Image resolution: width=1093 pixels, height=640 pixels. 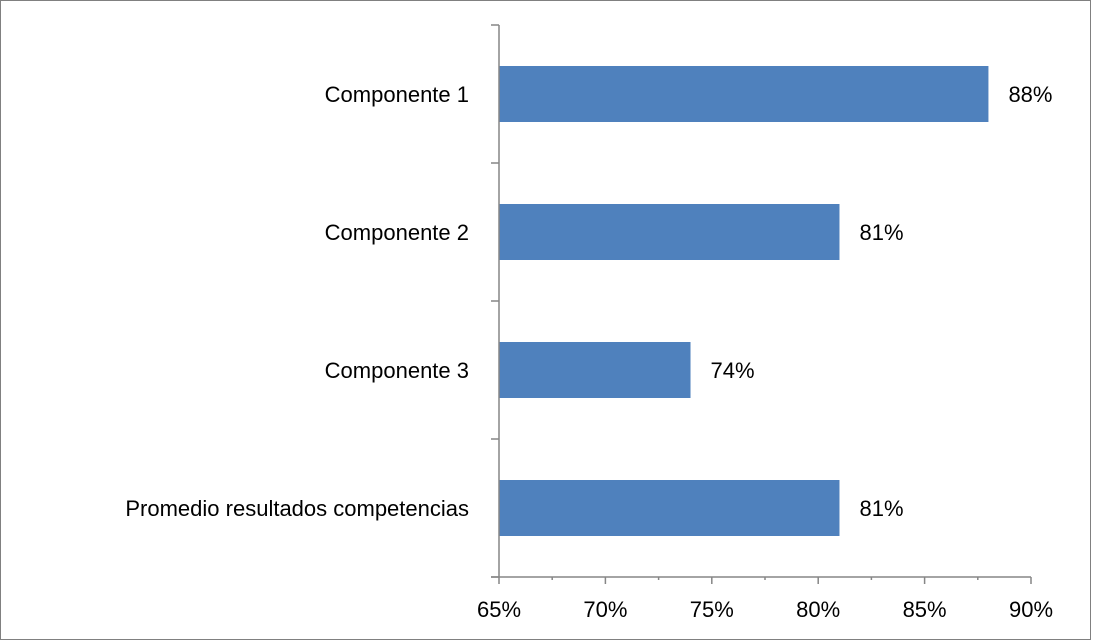 I want to click on x-tick-label-5: 85%, so click(x=925, y=609).